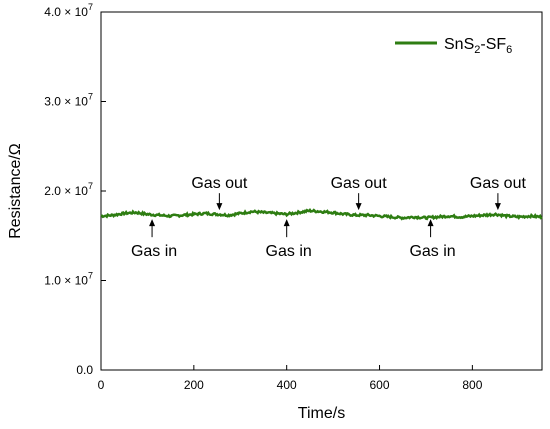  What do you see at coordinates (380, 385) in the screenshot?
I see `x-tick-label: 600` at bounding box center [380, 385].